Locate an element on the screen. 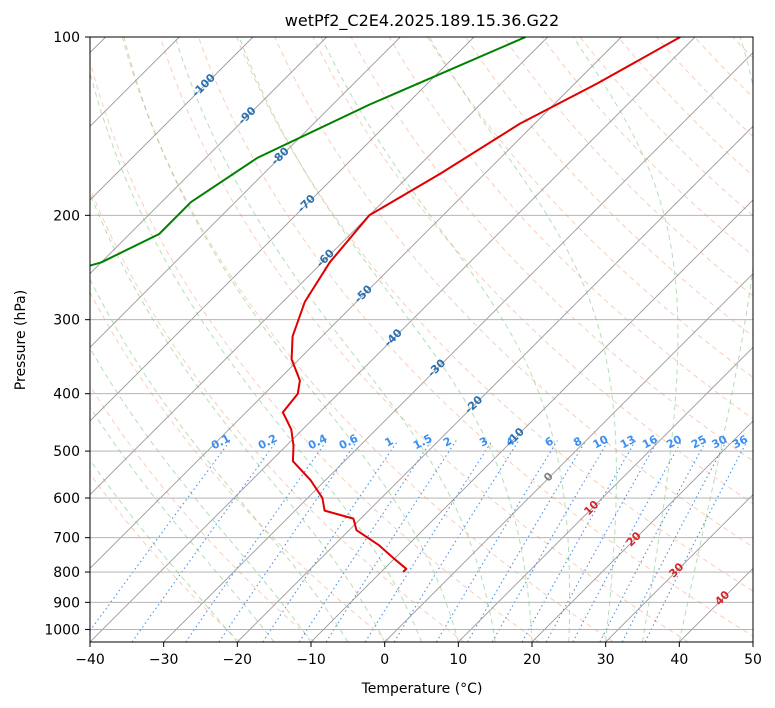 The height and width of the screenshot is (708, 775). x-tick-label: 30 is located at coordinates (606, 660).